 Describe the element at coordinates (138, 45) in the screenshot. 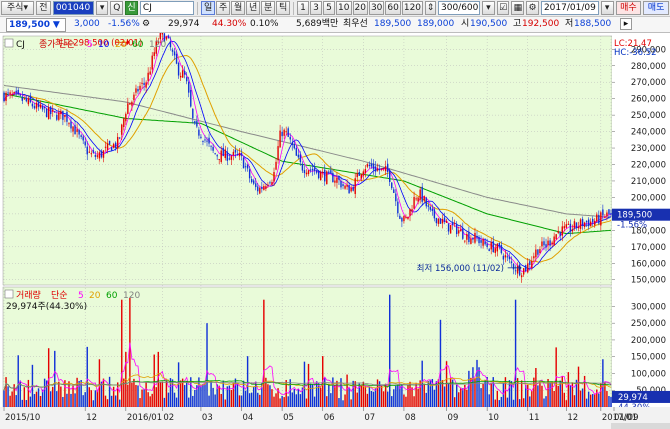

I see `price-legend-period: 60` at that location.